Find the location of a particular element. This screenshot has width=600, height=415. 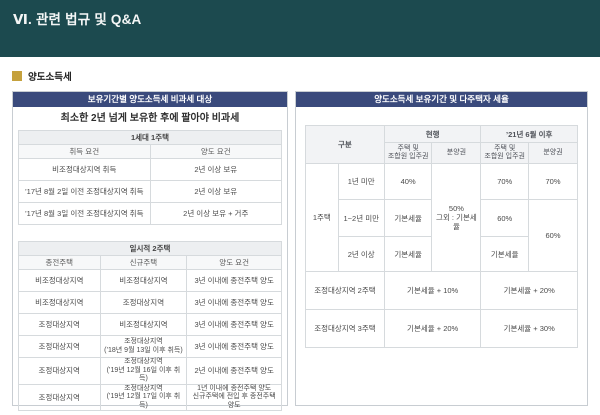

page-header: Ⅵ. 관련 법규 및 Q&A is located at coordinates (300, 28).